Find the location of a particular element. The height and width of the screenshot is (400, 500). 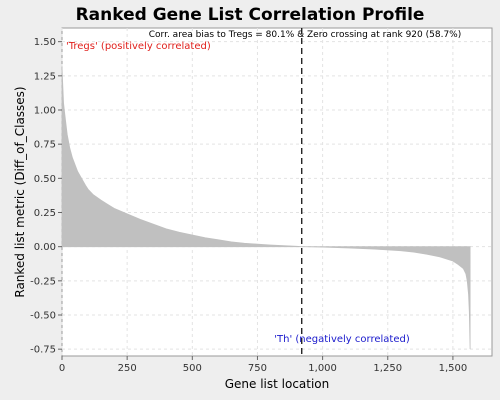

chart-title: Ranked Gene List Correlation Profile is located at coordinates (250, 15).